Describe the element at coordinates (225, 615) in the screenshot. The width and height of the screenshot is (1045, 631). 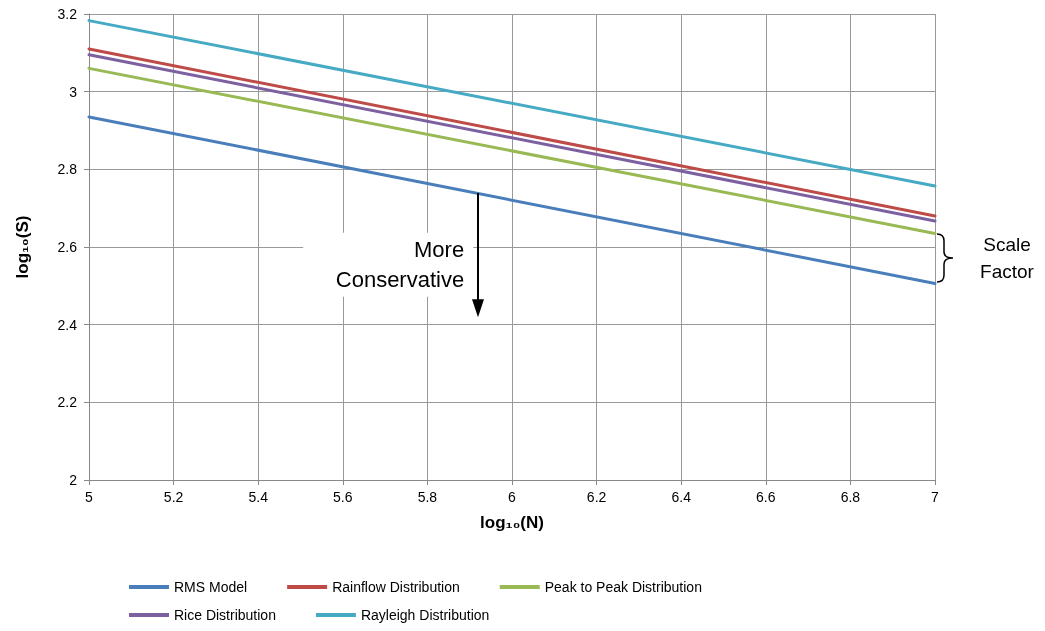
I see `legend-label: Rice Distribution` at that location.